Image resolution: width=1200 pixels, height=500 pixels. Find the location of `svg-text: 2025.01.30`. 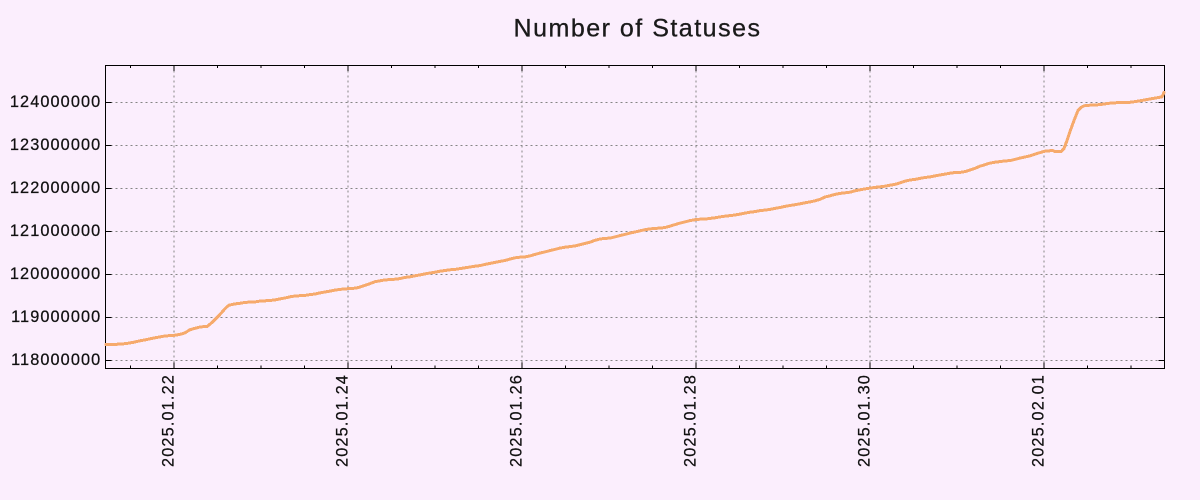

svg-text: 2025.01.30 is located at coordinates (865, 420).